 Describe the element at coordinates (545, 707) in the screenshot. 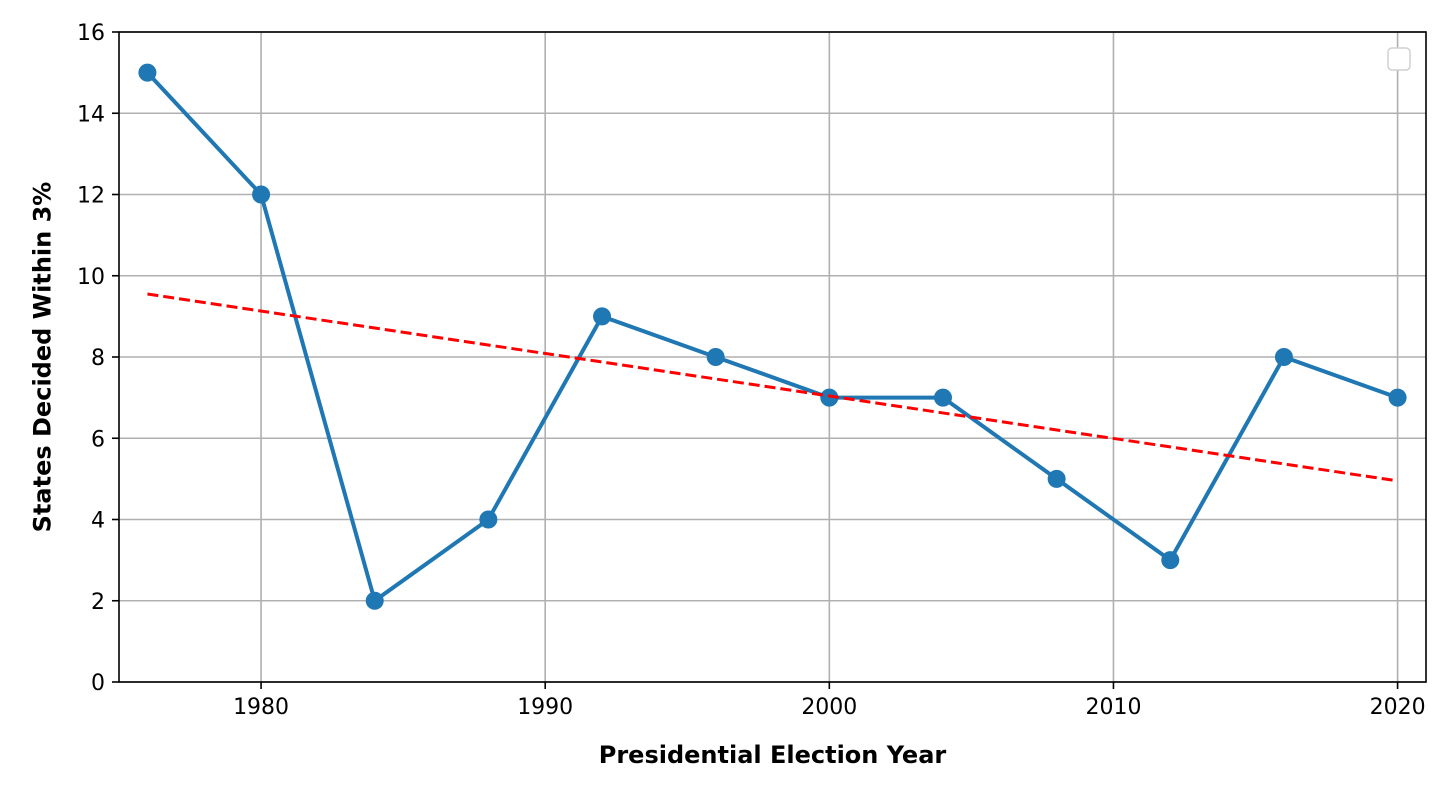

I see `x-tick-label: 1990` at that location.